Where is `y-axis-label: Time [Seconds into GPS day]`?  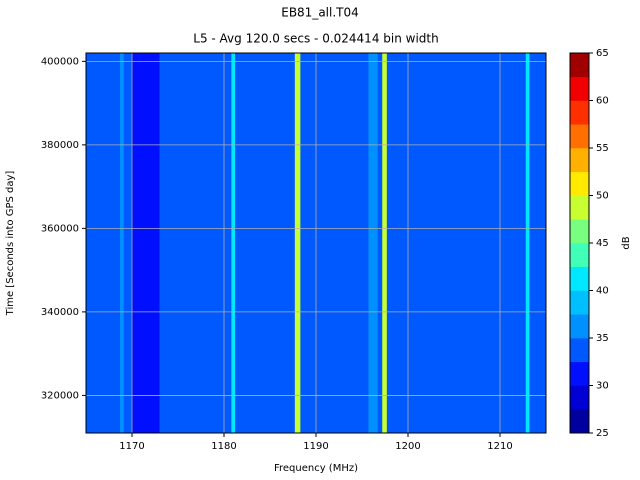 y-axis-label: Time [Seconds into GPS day] is located at coordinates (10, 244).